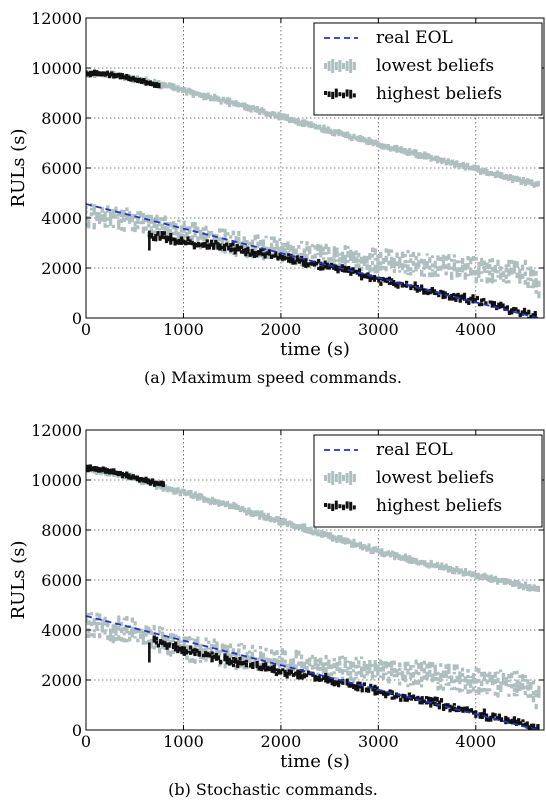 Image resolution: width=546 pixels, height=804 pixels. I want to click on y-tick-label: 12000, so click(56, 18).